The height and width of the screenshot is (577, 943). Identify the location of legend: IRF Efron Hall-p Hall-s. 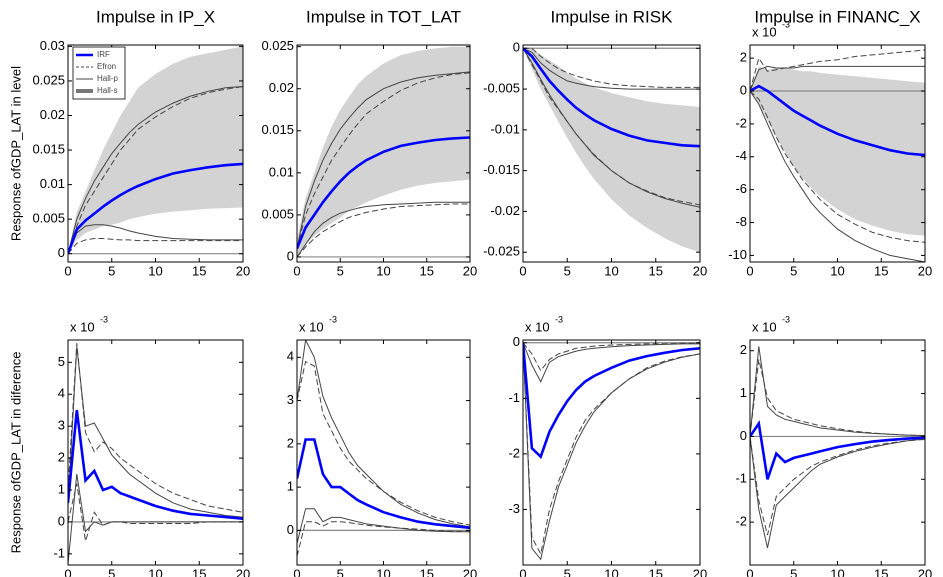
(99, 73).